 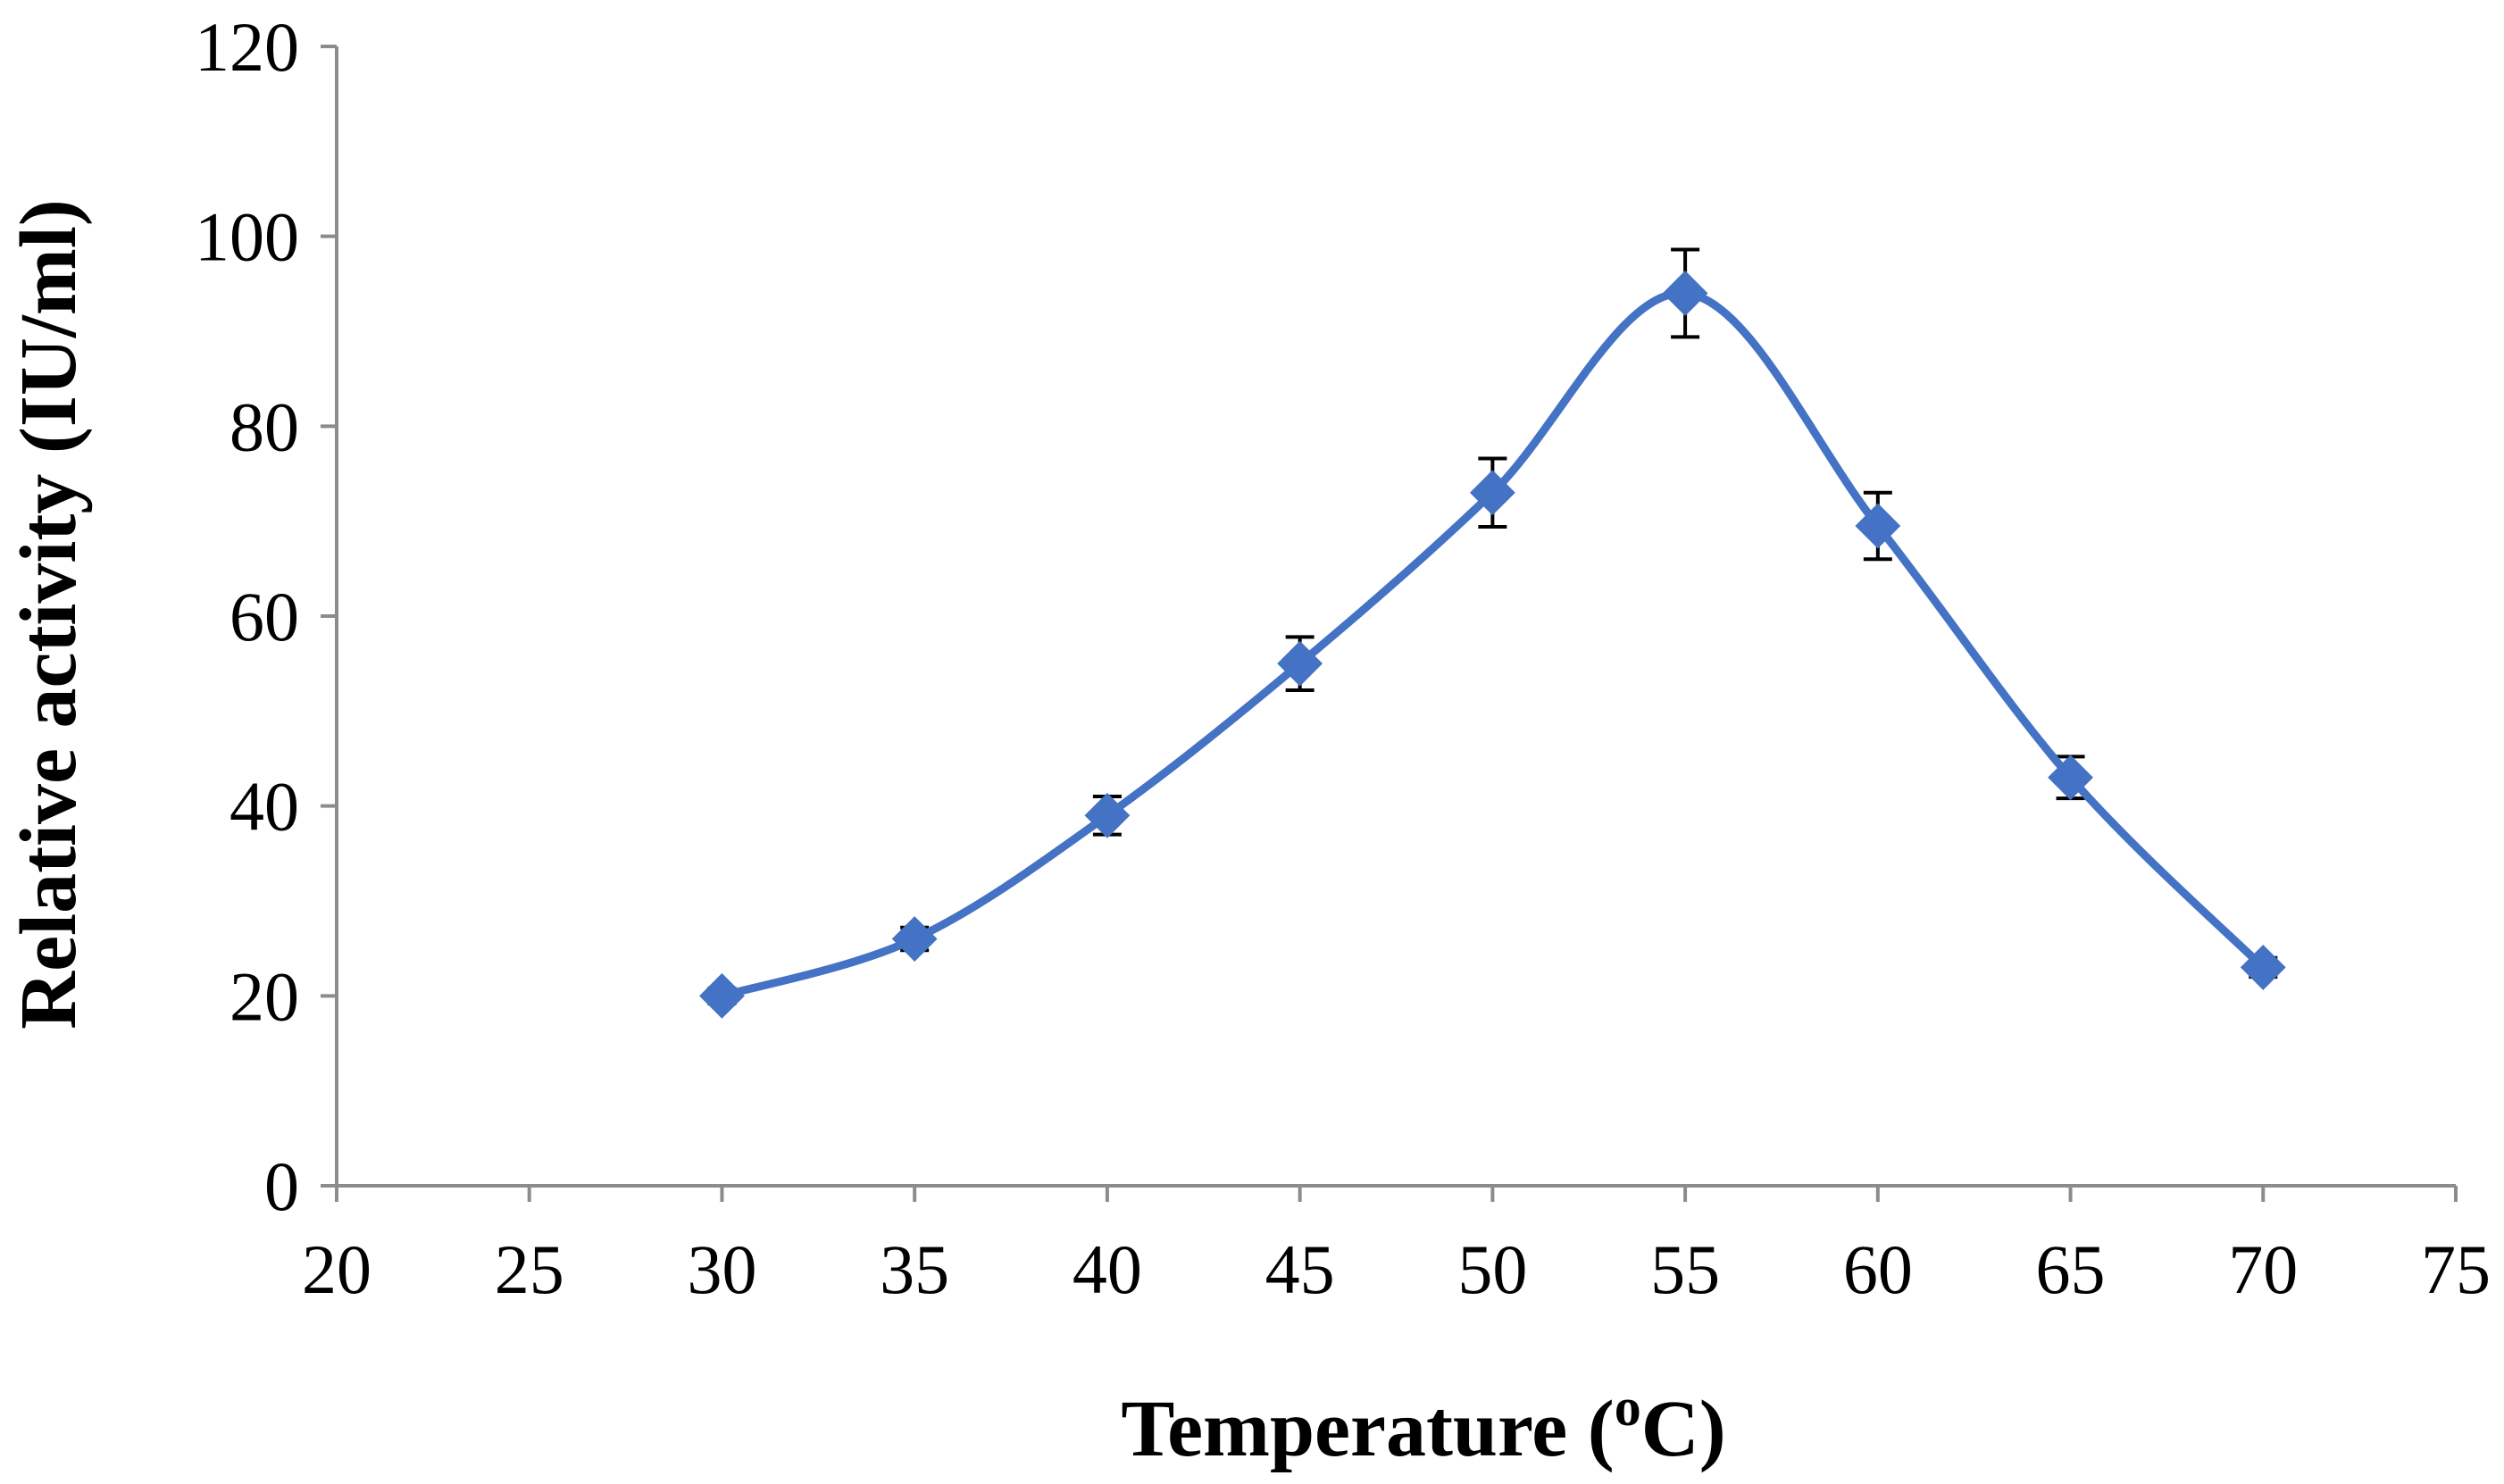 What do you see at coordinates (1628, 1407) in the screenshot?
I see `x-axis-title-superscript: o` at bounding box center [1628, 1407].